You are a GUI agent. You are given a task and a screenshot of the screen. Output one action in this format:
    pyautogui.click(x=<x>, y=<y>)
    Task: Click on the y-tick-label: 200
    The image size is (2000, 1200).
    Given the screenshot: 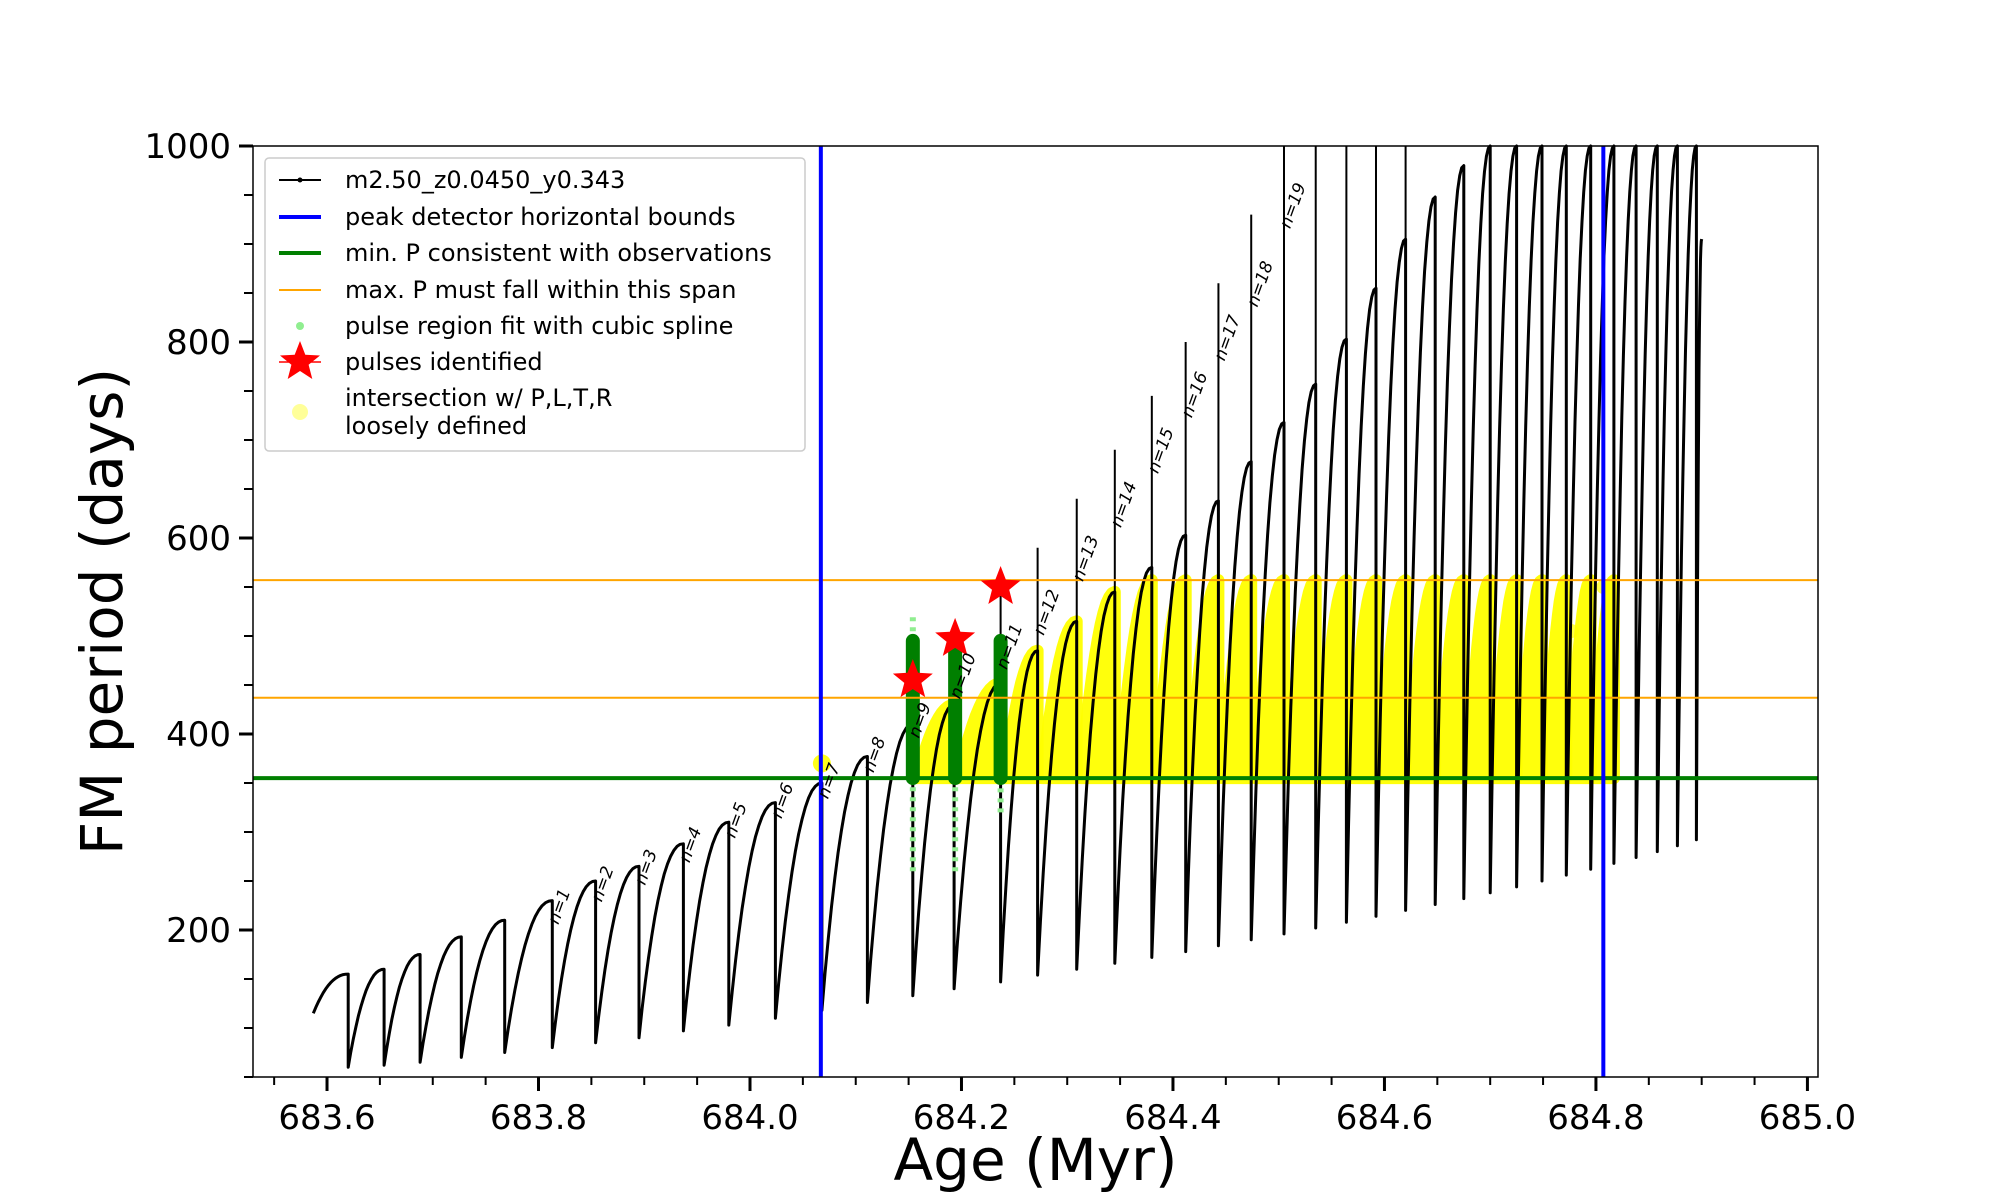 What is the action you would take?
    pyautogui.click(x=198, y=931)
    